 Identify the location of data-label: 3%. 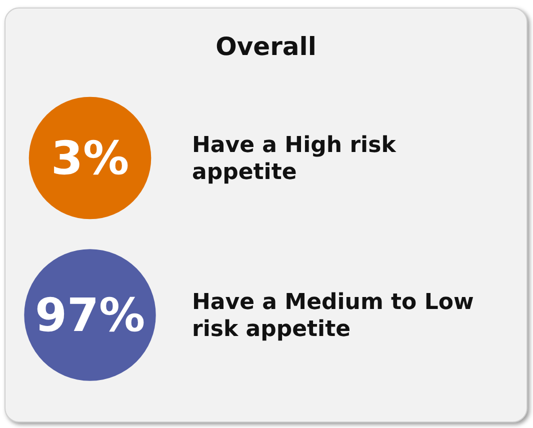
(90, 158).